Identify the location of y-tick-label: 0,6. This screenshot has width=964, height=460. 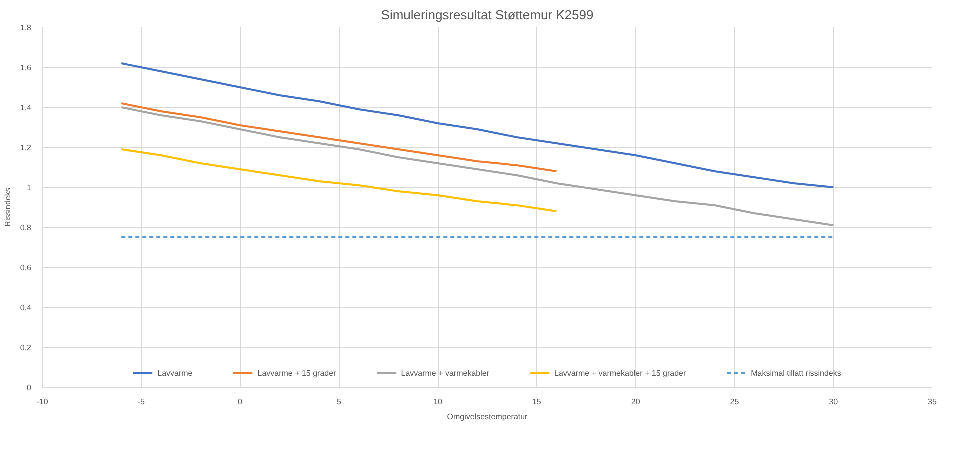
(26, 268).